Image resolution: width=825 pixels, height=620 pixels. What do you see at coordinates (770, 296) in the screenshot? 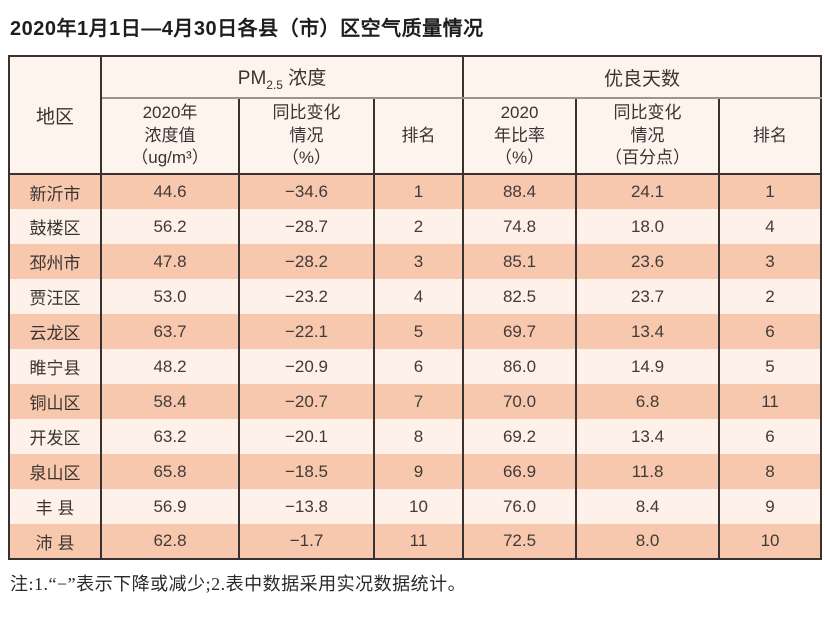
I see `cell-good-rank: 2` at bounding box center [770, 296].